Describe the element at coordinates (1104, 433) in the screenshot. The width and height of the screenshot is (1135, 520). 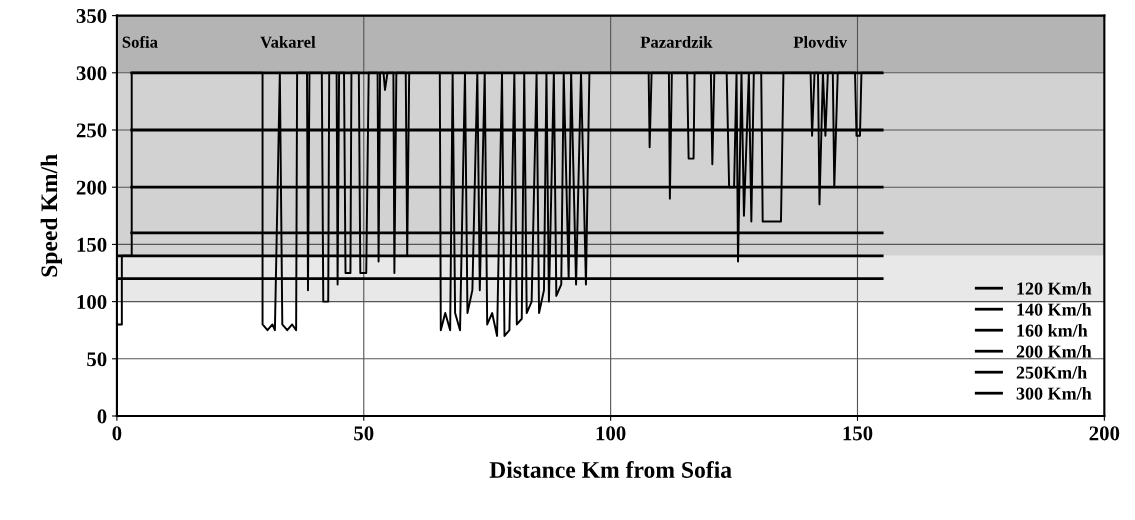
I see `x-tick-label: 200` at that location.